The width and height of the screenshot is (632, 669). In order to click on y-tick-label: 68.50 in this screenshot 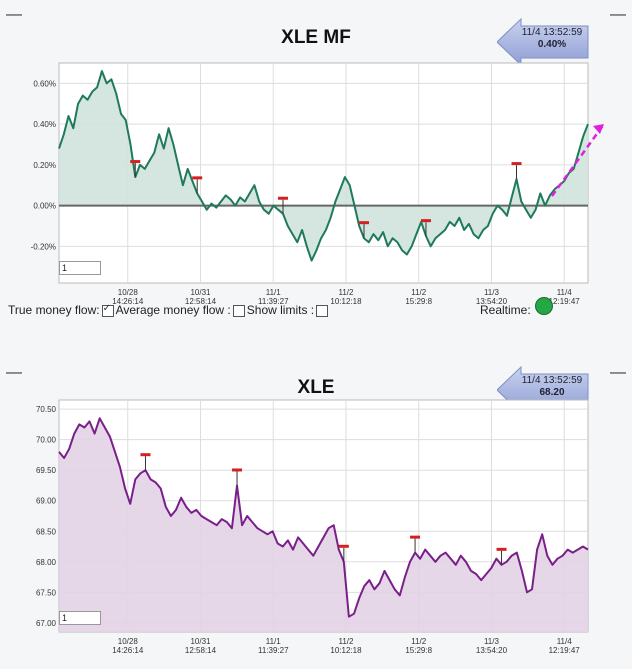, I will do `click(46, 531)`.